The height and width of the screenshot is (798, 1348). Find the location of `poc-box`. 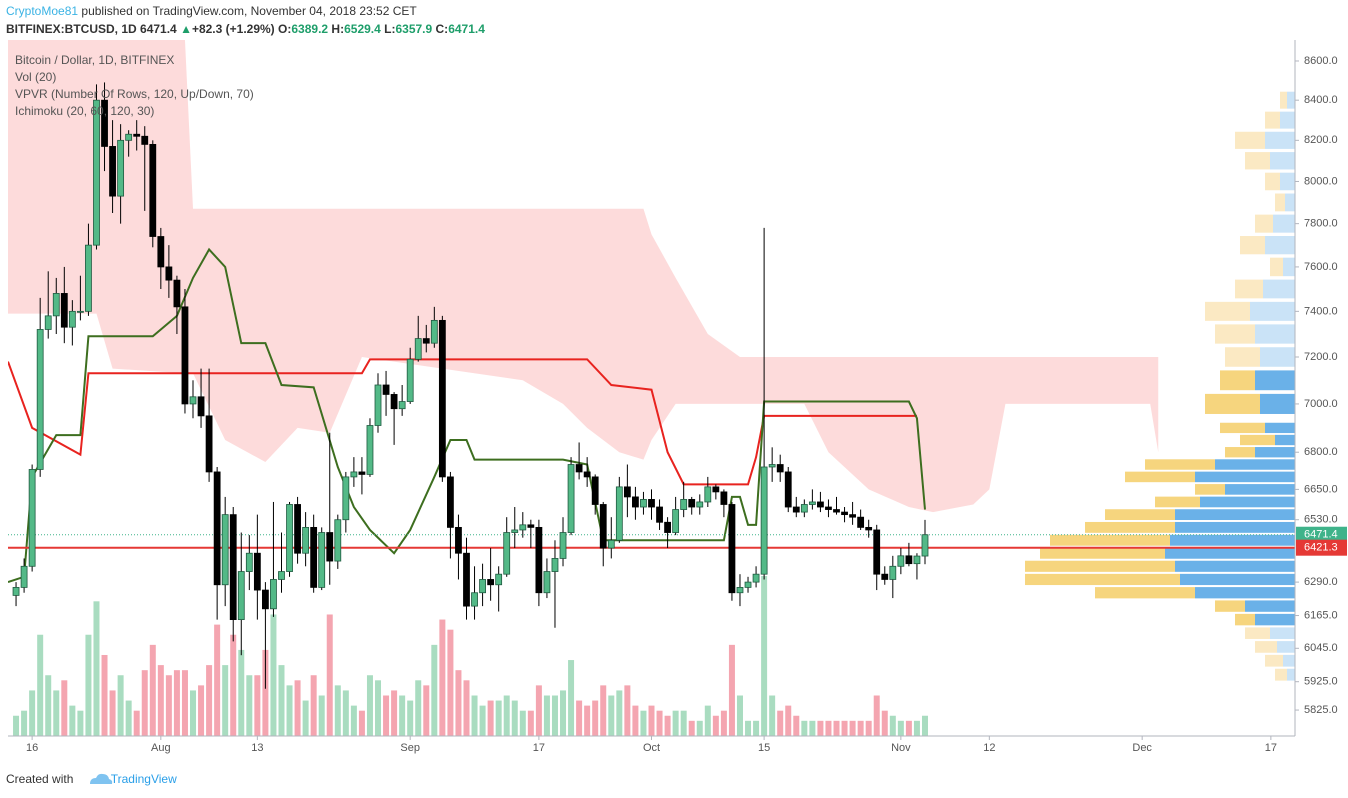

poc-box is located at coordinates (1321, 547).